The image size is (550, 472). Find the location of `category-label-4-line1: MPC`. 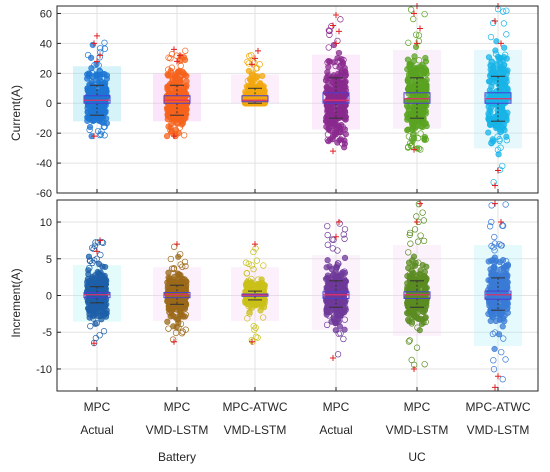

category-label-4-line1: MPC is located at coordinates (336, 407).